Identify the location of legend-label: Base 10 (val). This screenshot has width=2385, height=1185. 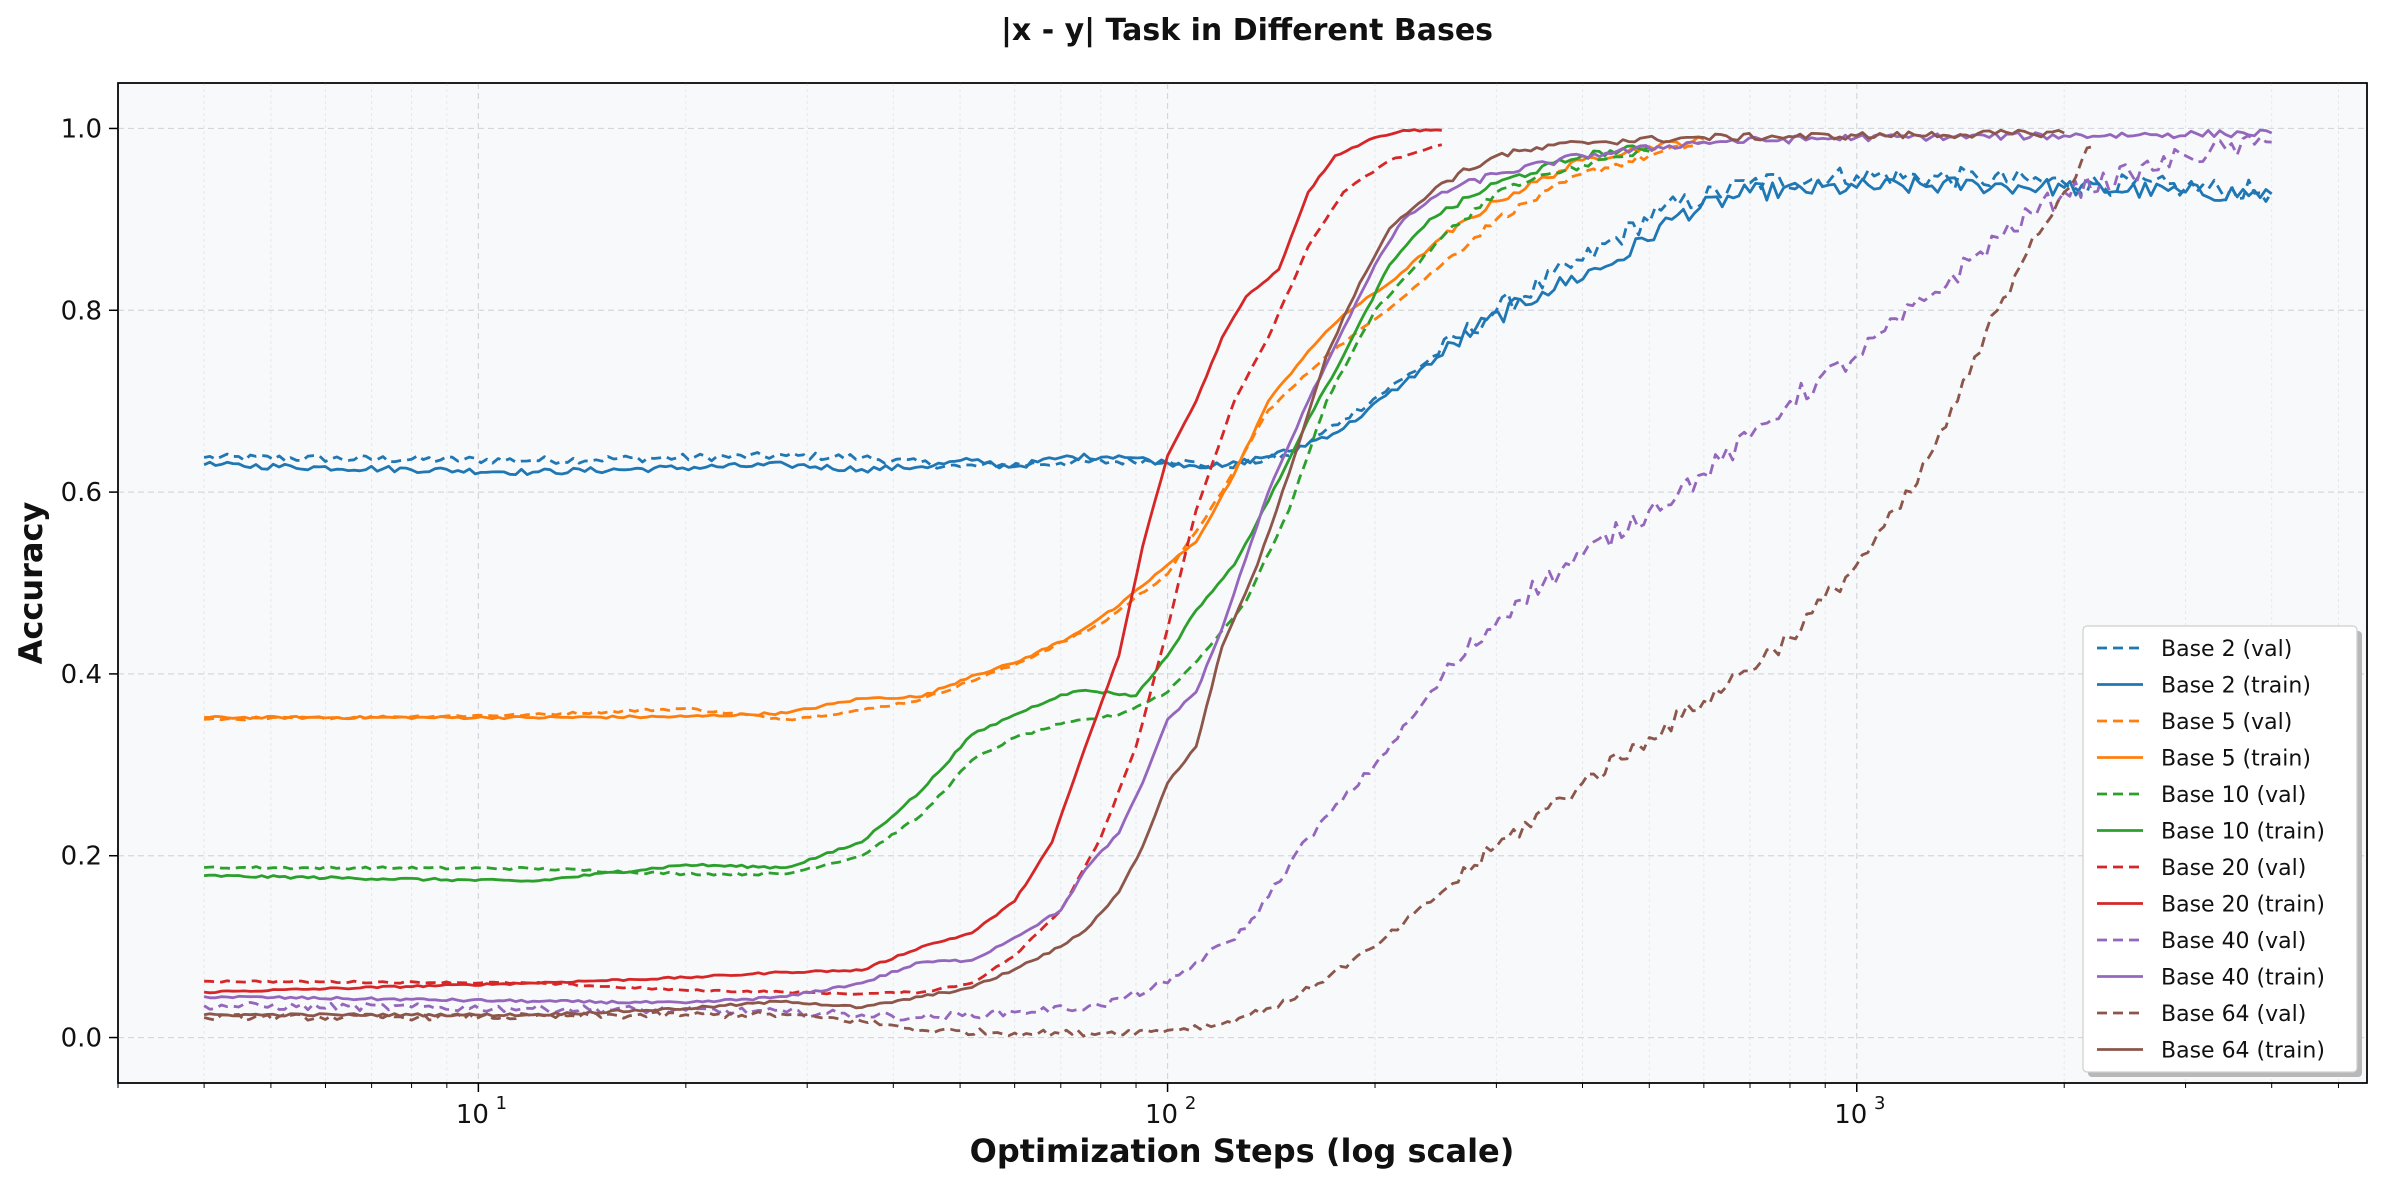
(2233, 795).